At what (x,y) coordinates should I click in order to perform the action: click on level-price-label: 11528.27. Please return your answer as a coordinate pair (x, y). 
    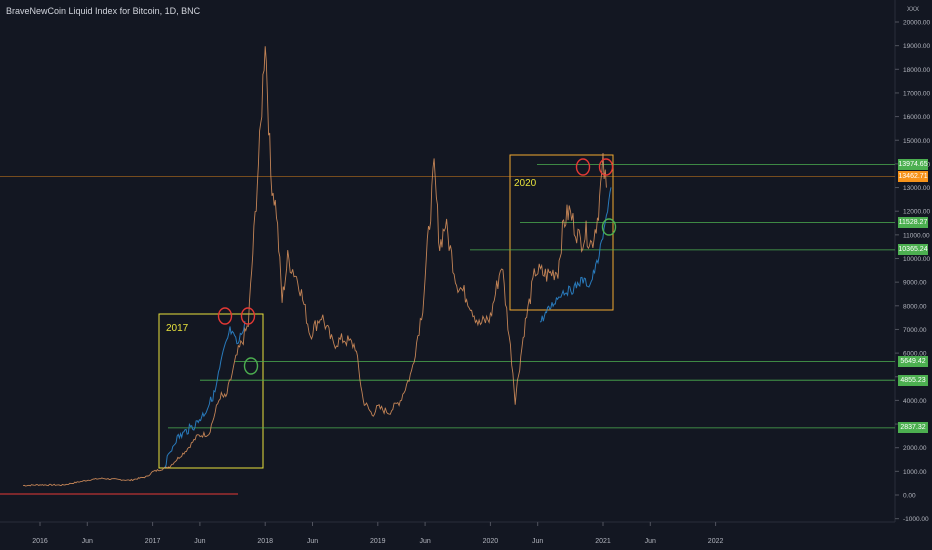
    Looking at the image, I should click on (913, 222).